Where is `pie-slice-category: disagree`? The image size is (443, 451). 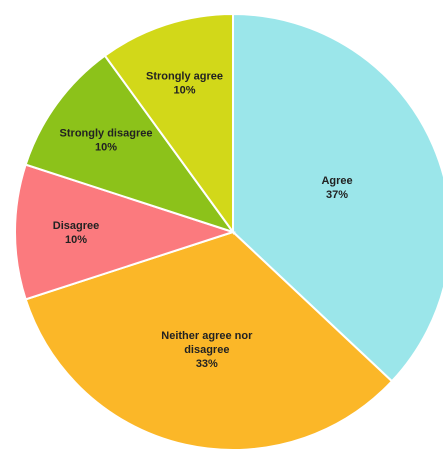
pie-slice-category: disagree is located at coordinates (206, 350).